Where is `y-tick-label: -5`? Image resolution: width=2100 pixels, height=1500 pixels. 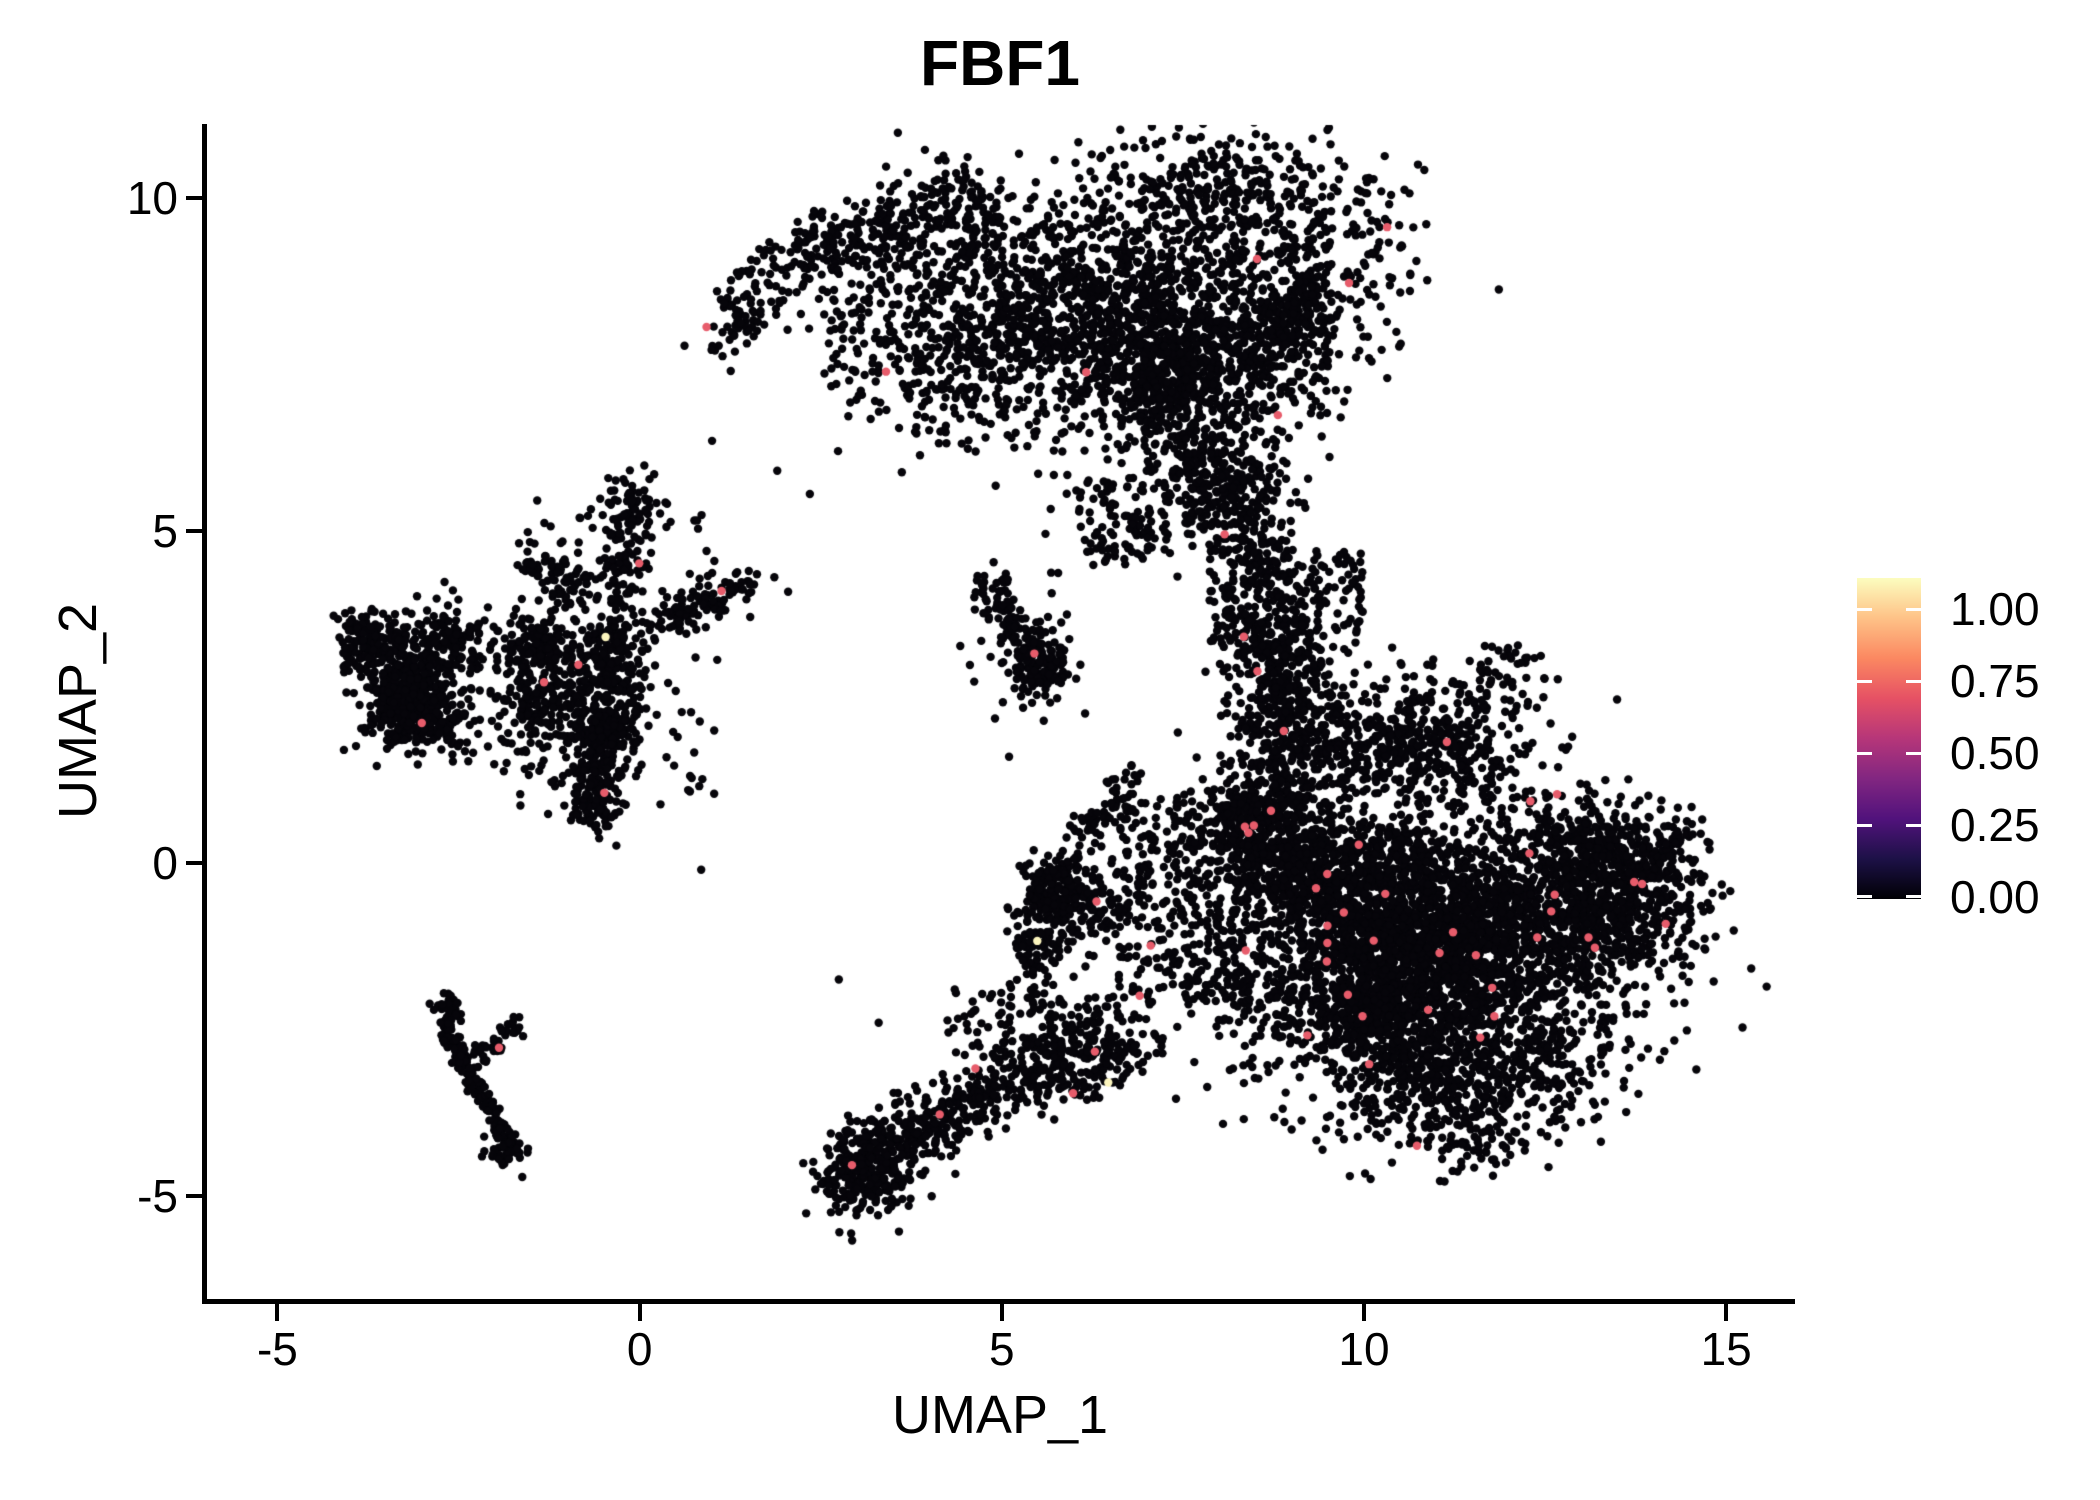 y-tick-label: -5 is located at coordinates (157, 1195).